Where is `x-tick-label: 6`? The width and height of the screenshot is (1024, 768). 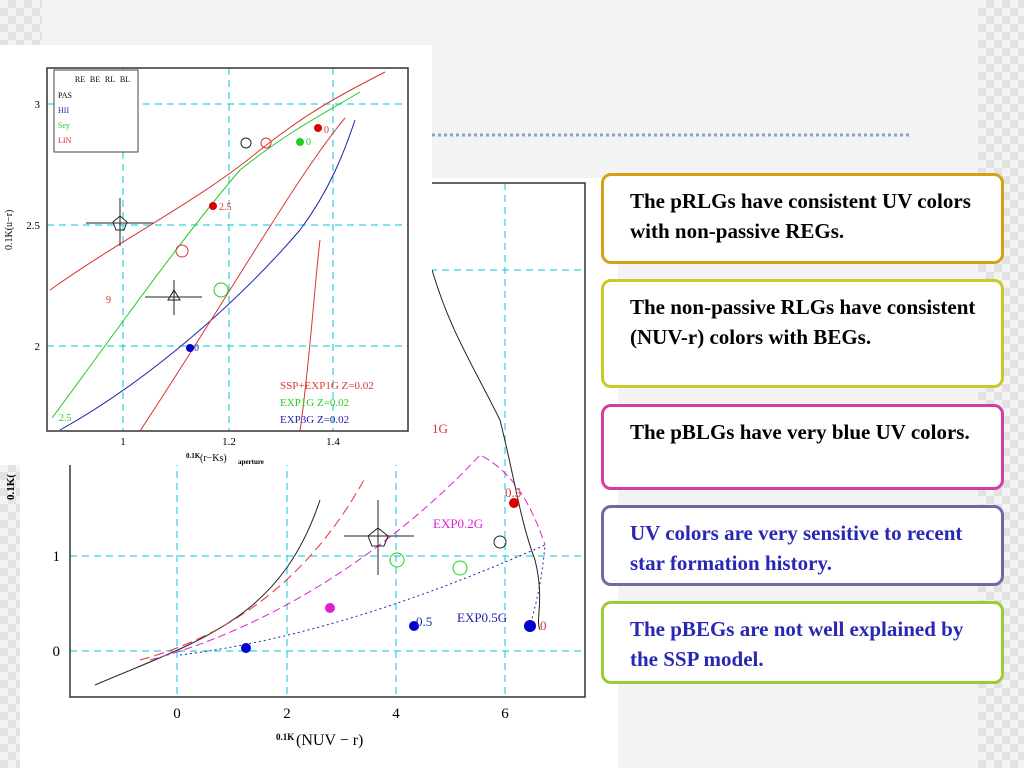
x-tick-label: 6 is located at coordinates (505, 714).